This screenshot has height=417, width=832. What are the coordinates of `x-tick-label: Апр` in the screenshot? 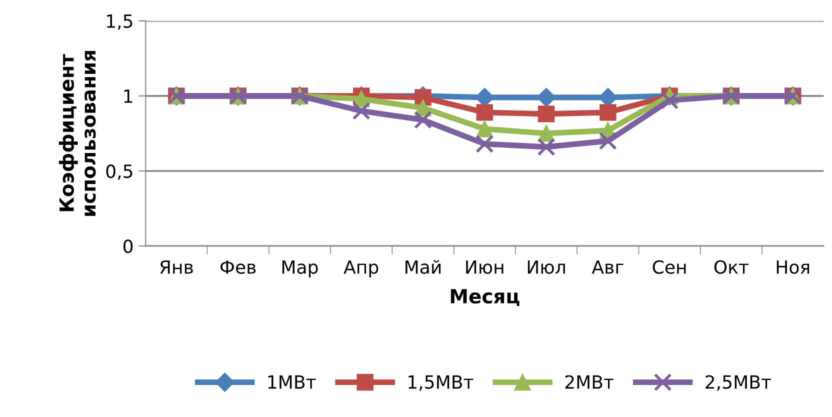 It's located at (361, 269).